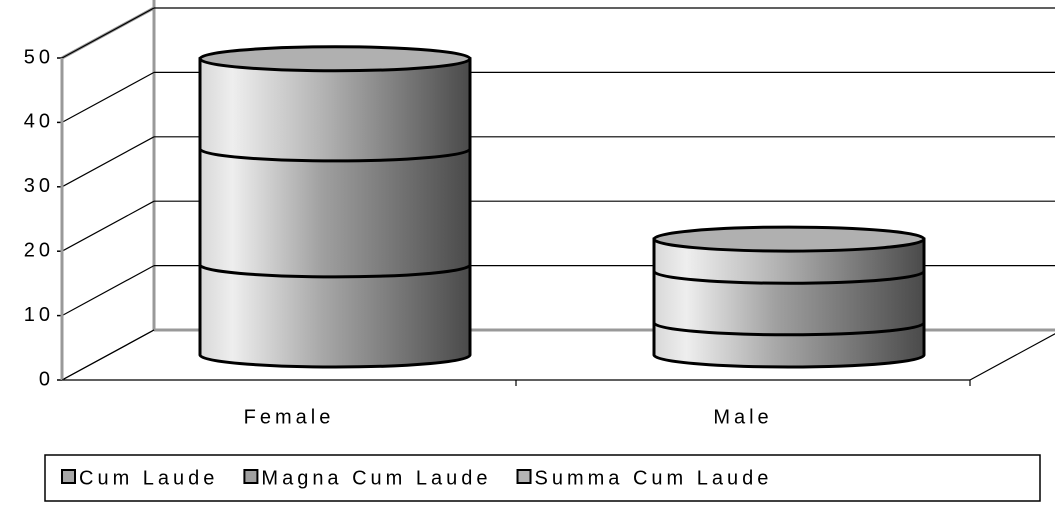 The width and height of the screenshot is (1055, 506). Describe the element at coordinates (39, 186) in the screenshot. I see `y-tick-label: 30` at that location.